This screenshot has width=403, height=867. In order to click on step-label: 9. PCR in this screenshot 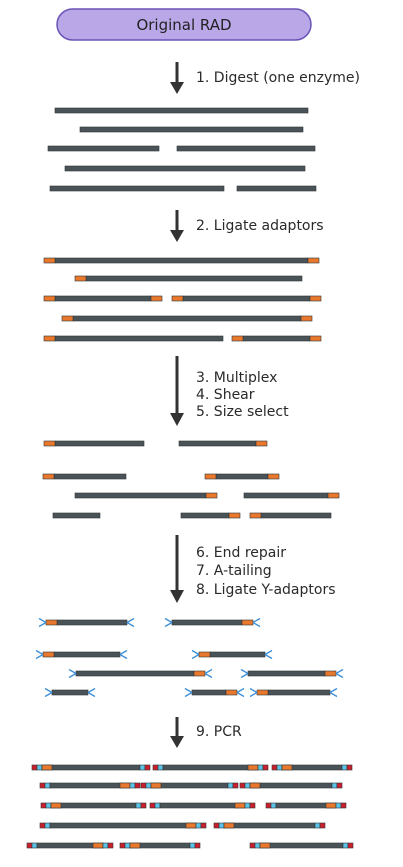, I will do `click(219, 732)`.